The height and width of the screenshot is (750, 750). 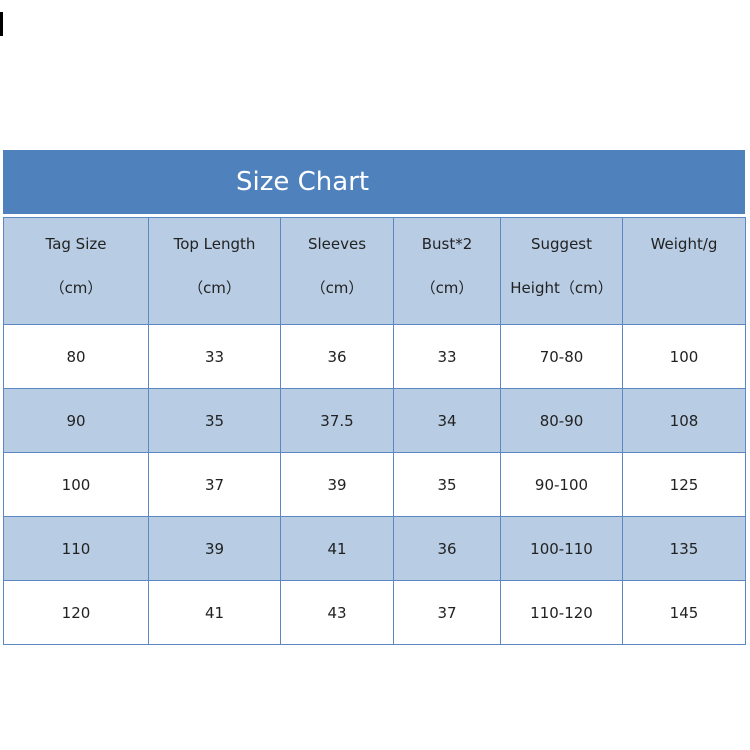 I want to click on table-row: 90 35 37.5 34 80-90 108, so click(x=374, y=420).